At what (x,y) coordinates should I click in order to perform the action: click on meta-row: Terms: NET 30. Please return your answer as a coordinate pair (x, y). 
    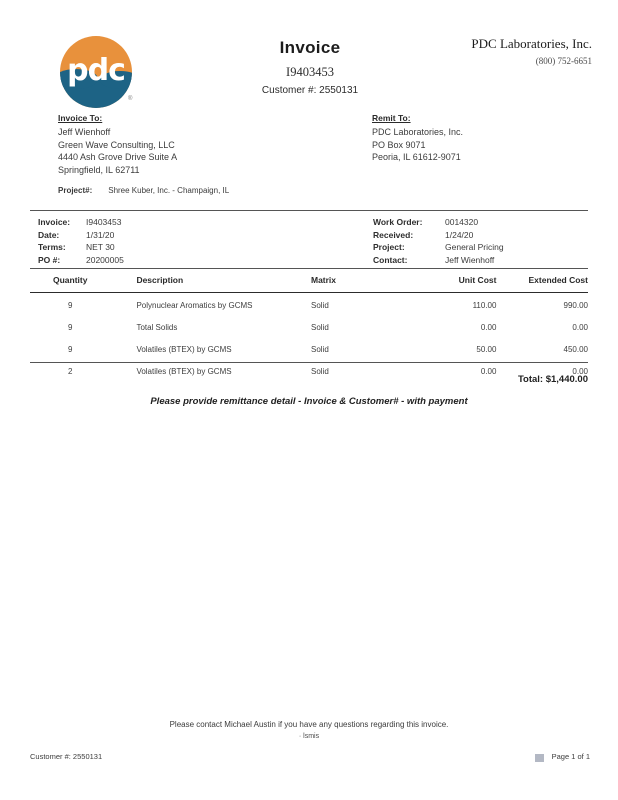
    Looking at the image, I should click on (81, 247).